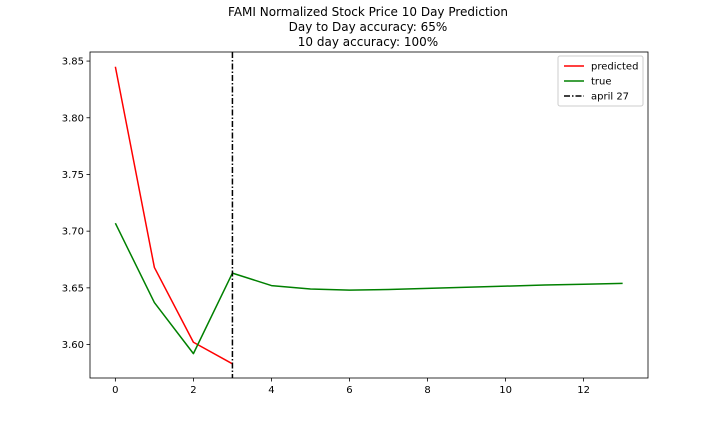 This screenshot has height=432, width=720. I want to click on legend-label-predicted: predicted, so click(614, 67).